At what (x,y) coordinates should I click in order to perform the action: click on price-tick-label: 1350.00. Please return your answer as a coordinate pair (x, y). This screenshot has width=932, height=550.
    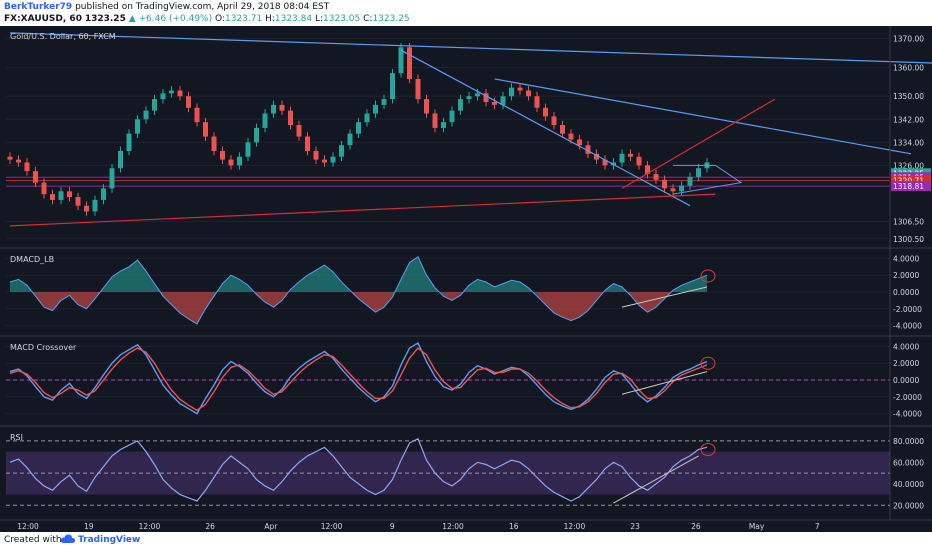
    Looking at the image, I should click on (908, 96).